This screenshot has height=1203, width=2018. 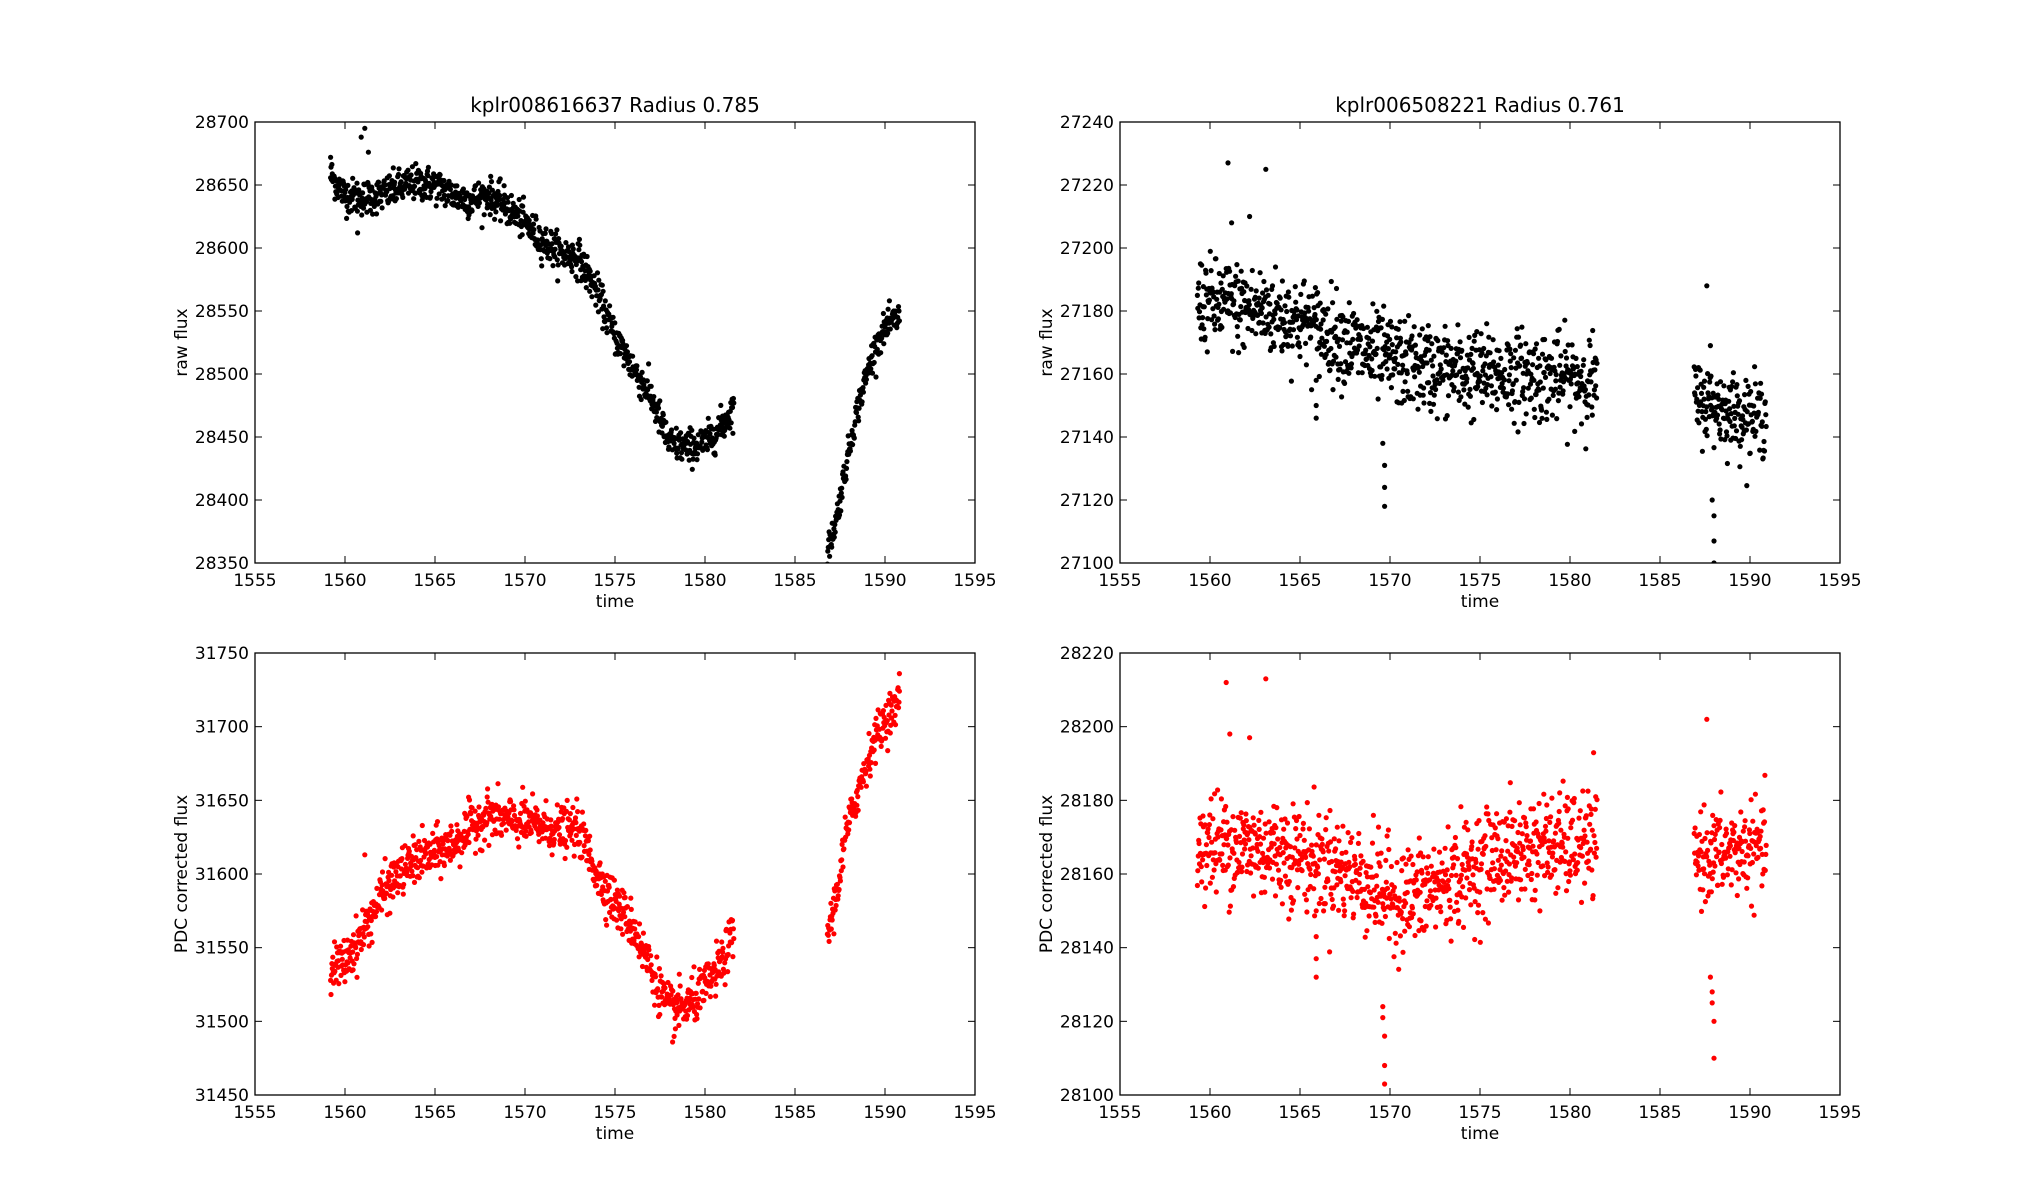 I want to click on y-tick-label: 31600, so click(x=222, y=875).